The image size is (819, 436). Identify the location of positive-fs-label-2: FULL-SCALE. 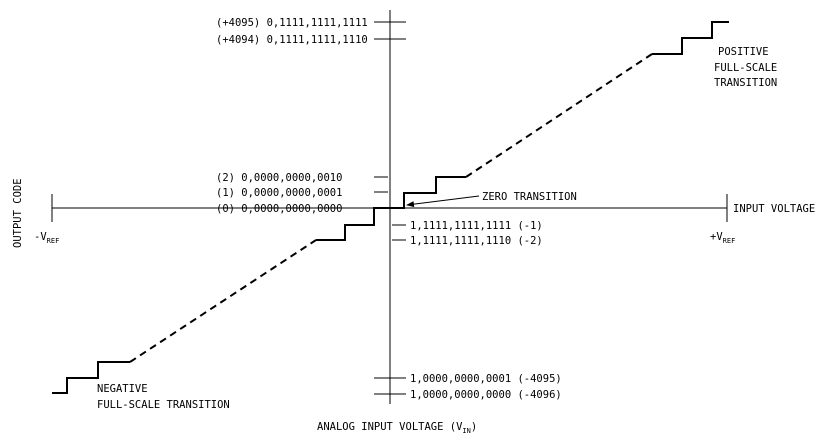
(745, 68).